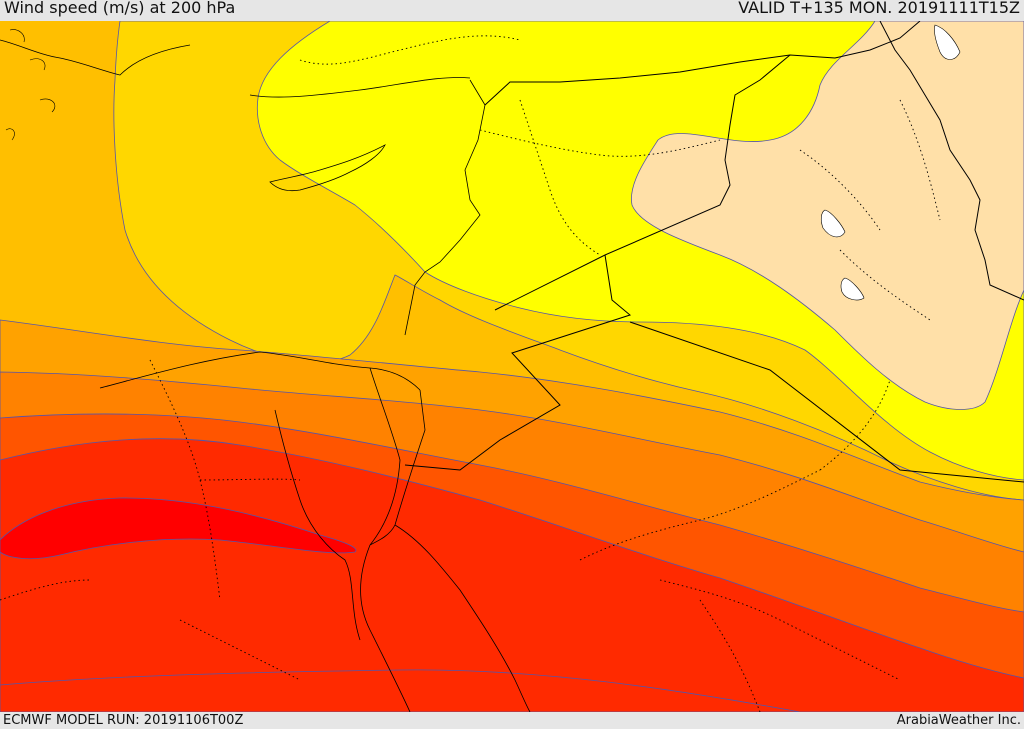 This screenshot has height=729, width=1024. What do you see at coordinates (235, 68) in the screenshot?
I see `coastline` at bounding box center [235, 68].